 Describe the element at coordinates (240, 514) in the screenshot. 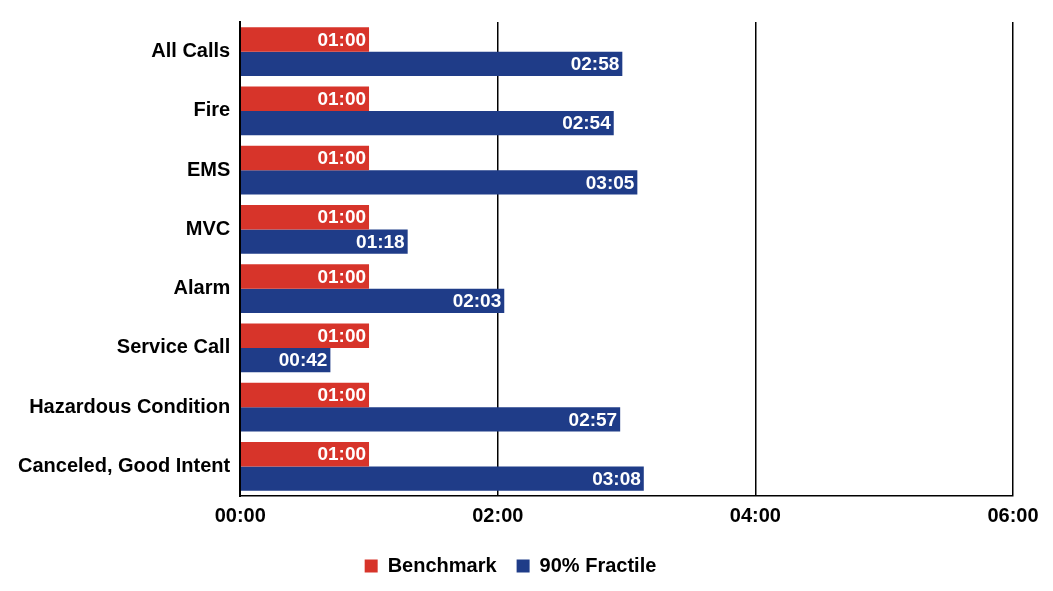

I see `x-tick-label: 00:00` at that location.